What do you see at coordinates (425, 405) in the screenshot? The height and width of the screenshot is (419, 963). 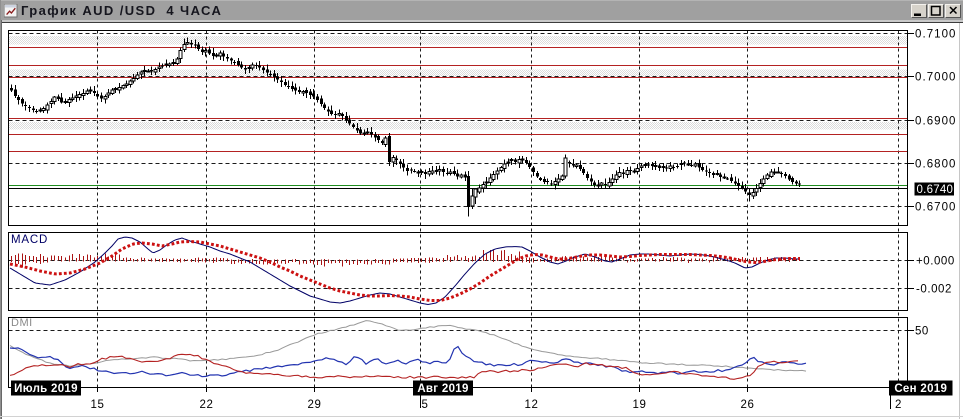 I see `svg-text: 5` at bounding box center [425, 405].